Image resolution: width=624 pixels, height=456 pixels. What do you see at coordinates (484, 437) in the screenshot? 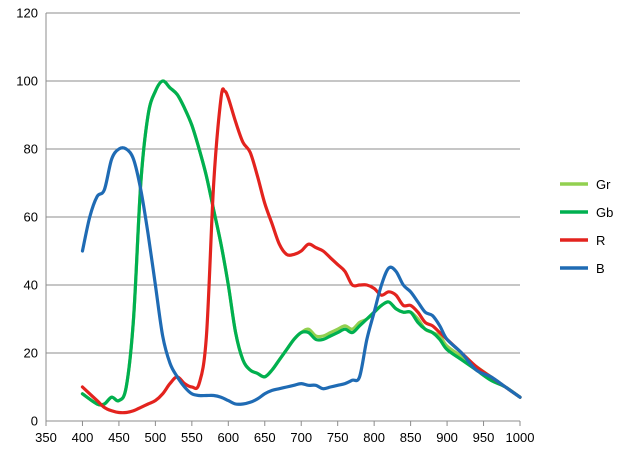
I see `x-tick-label: 950` at bounding box center [484, 437].